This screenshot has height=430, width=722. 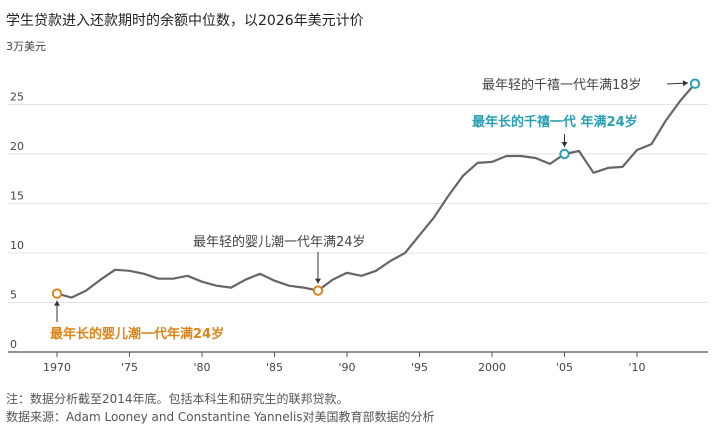 I want to click on chart-note: 注：数据分析截至2014年底。包括本科生和研究生的联邦贷款。, so click(x=177, y=399).